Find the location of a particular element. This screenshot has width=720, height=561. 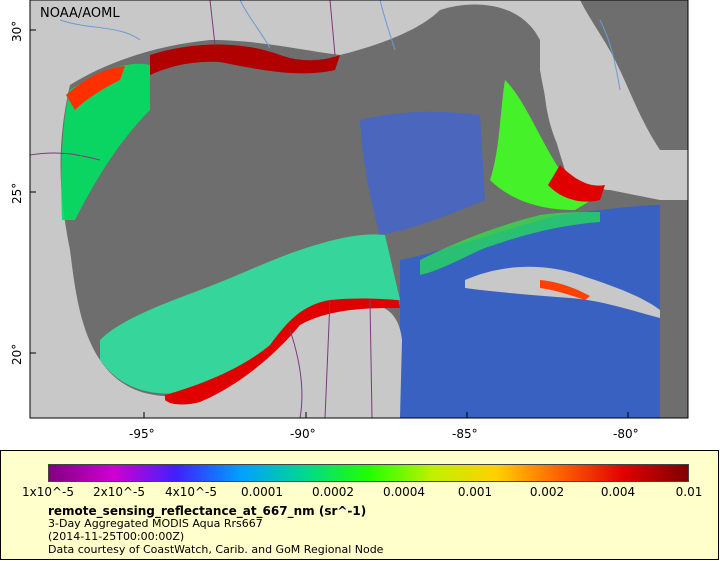

reflectance-loop-current is located at coordinates (510, 243).